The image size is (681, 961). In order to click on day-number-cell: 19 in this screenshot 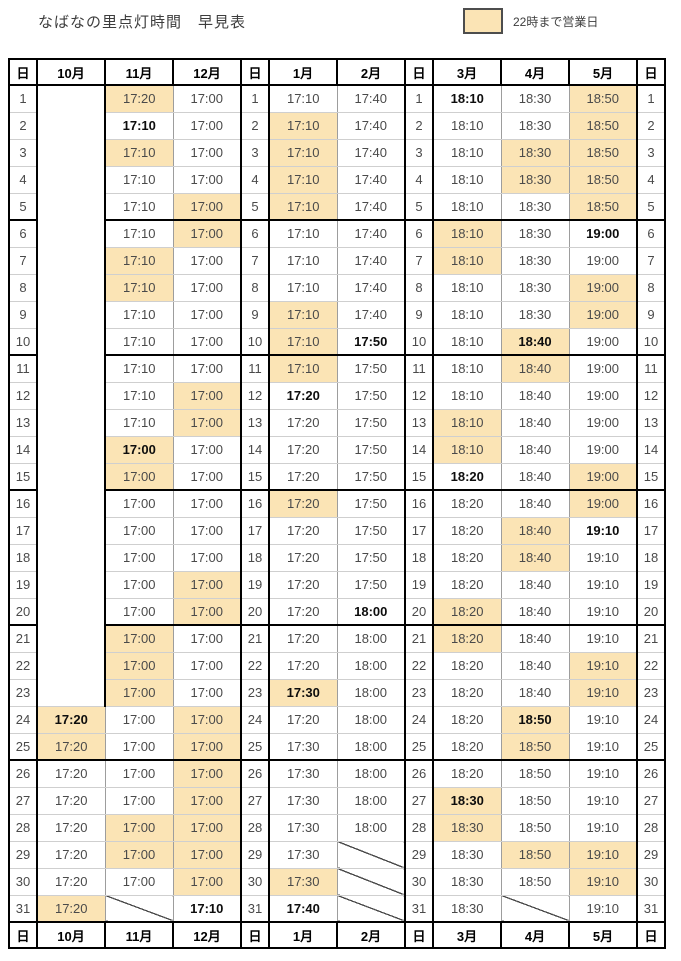, I will do `click(419, 584)`.